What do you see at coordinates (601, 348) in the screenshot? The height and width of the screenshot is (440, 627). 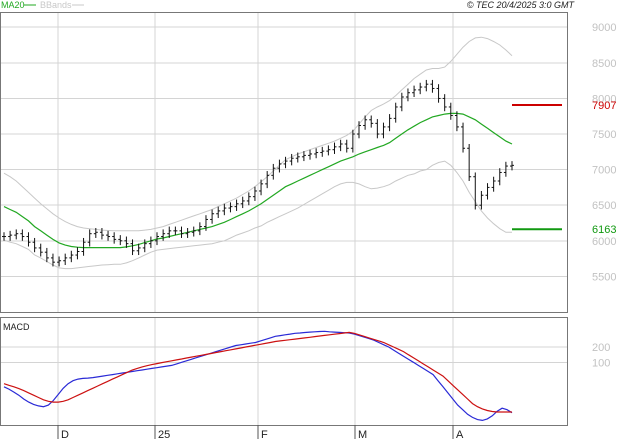 I see `macd-y-tick-label: 200` at bounding box center [601, 348].